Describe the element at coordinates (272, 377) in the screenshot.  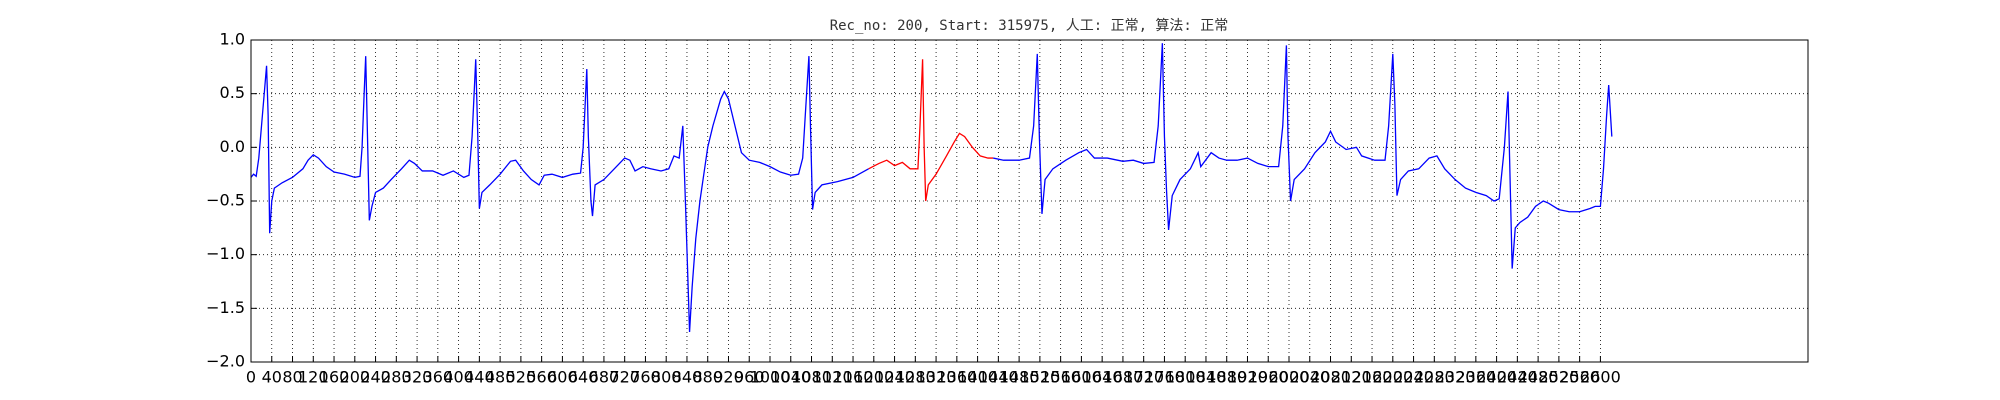
I see `x-tick-label: 40` at that location.